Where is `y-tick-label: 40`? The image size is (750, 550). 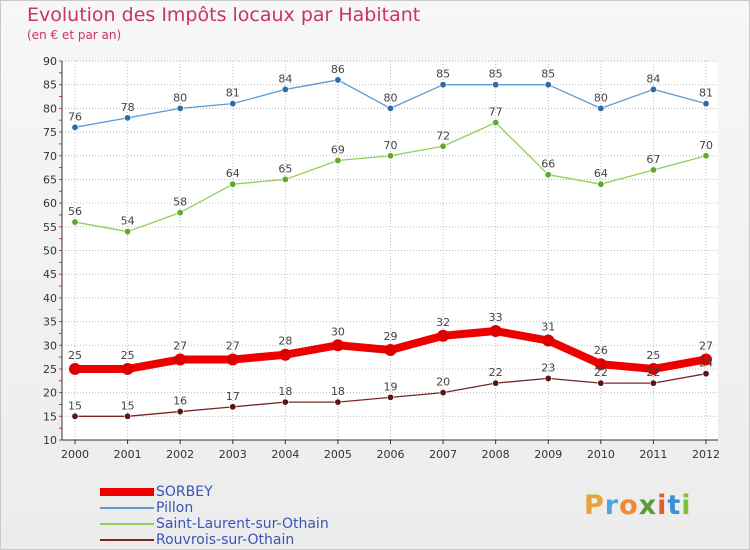 y-tick-label: 40 is located at coordinates (50, 298).